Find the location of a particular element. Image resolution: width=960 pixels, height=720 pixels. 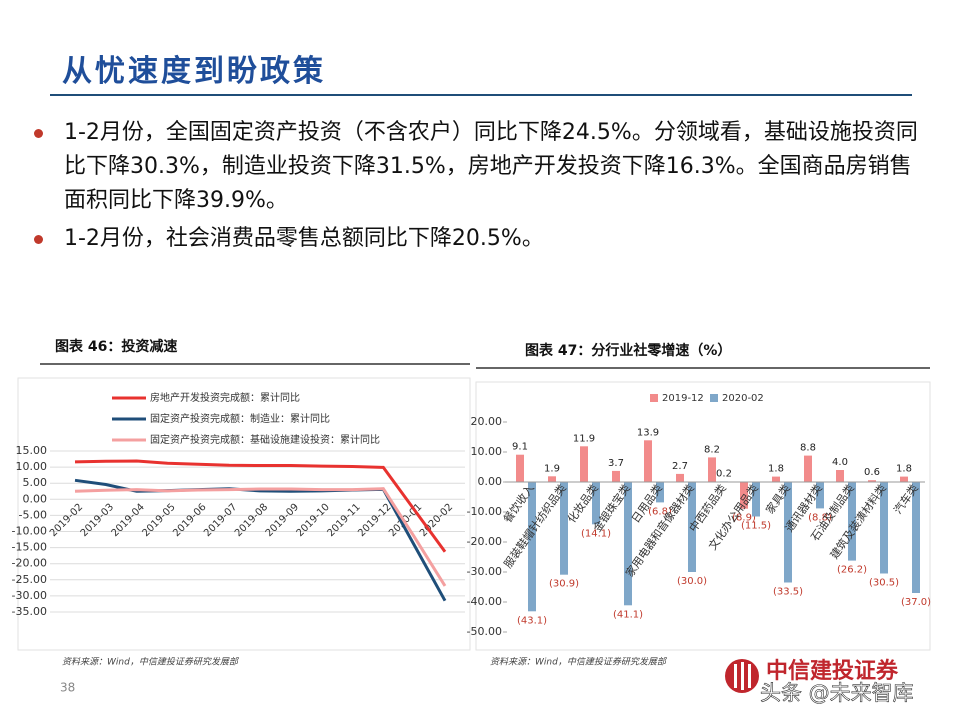

chart-title: 图表 47：分行业社零增速（%） is located at coordinates (628, 350).